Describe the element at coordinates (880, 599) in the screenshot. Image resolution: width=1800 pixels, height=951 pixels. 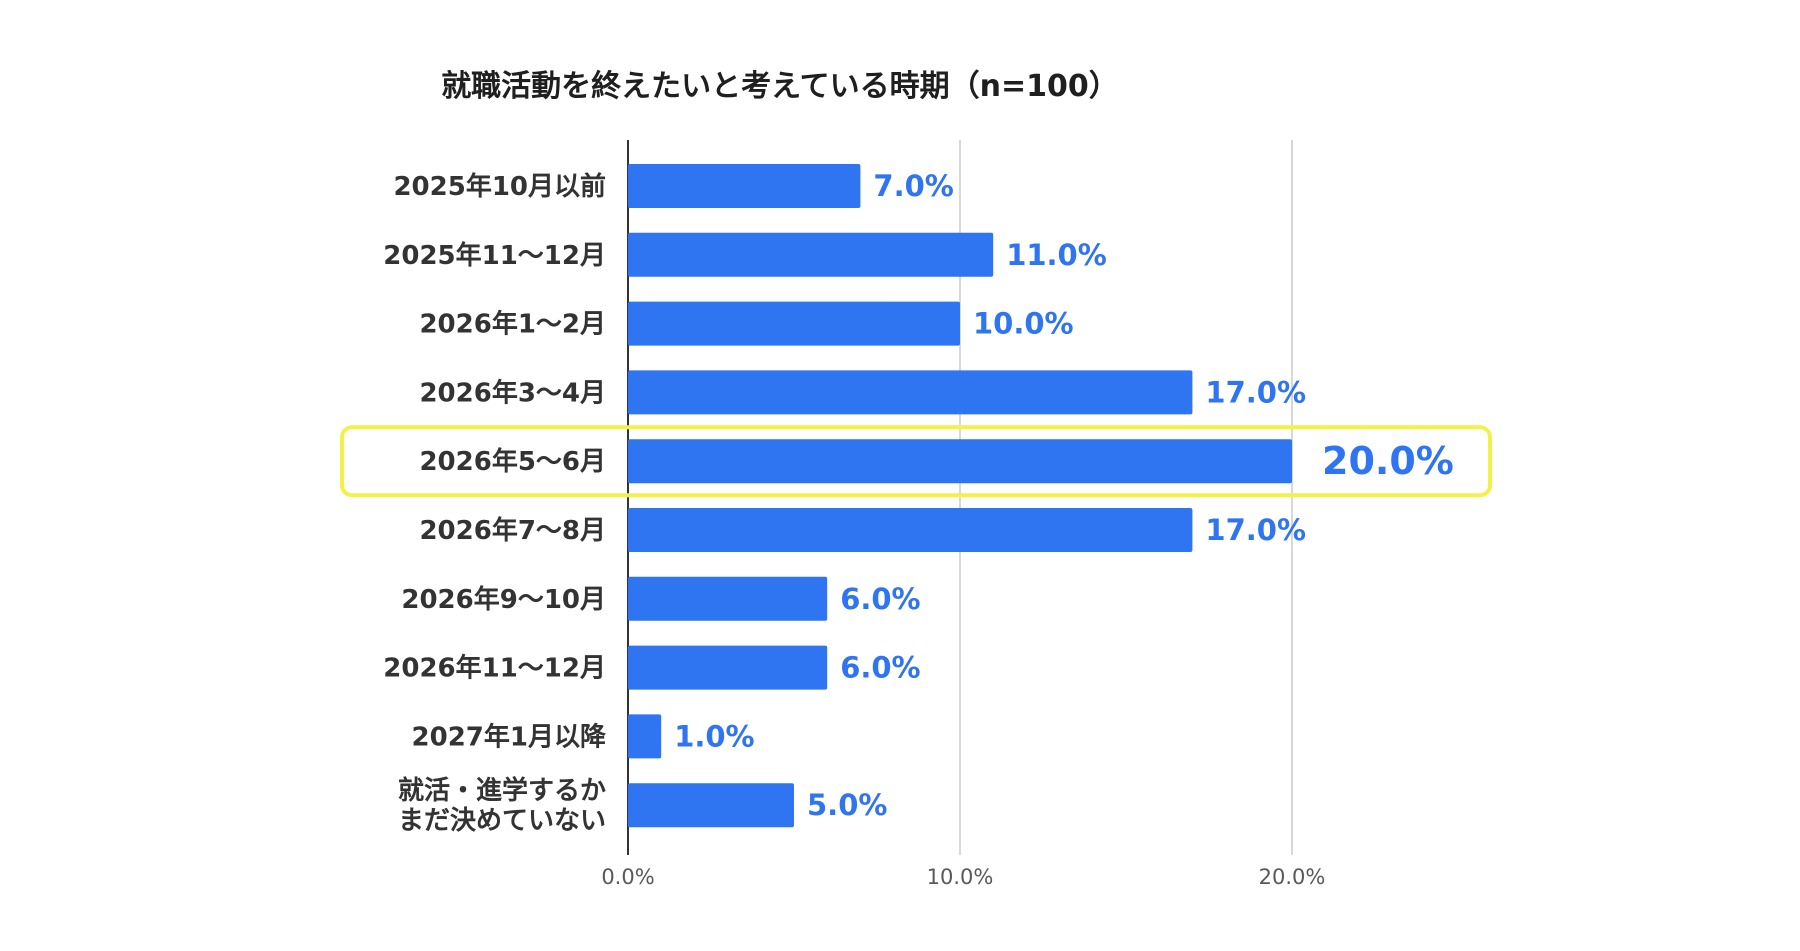
I see `value-label-6: 6.0%` at that location.